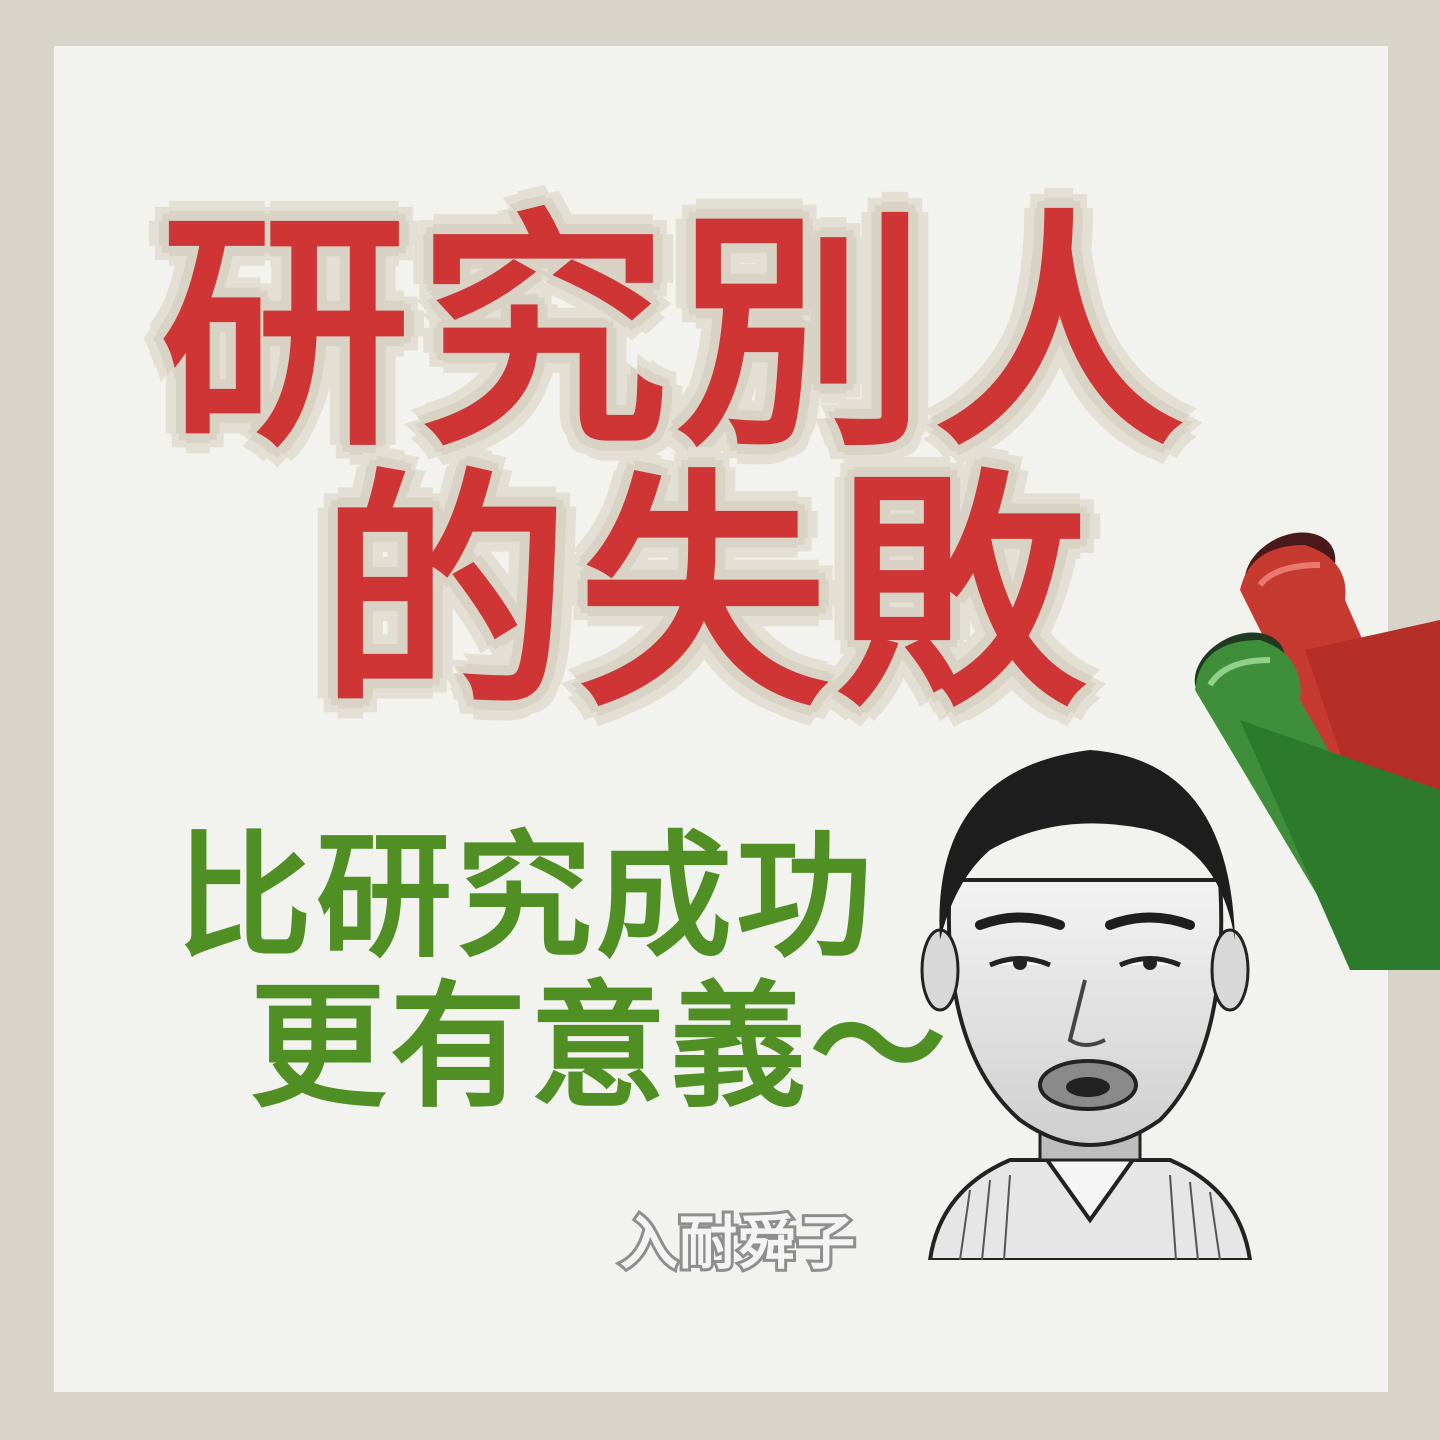 This screenshot has height=1440, width=1440. I want to click on hair, so click(1087, 845).